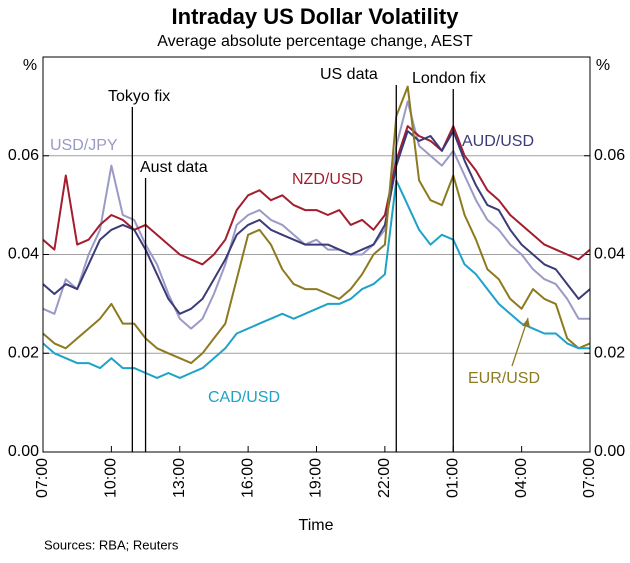 The image size is (630, 563). Describe the element at coordinates (30, 65) in the screenshot. I see `y-unit-left: %` at that location.